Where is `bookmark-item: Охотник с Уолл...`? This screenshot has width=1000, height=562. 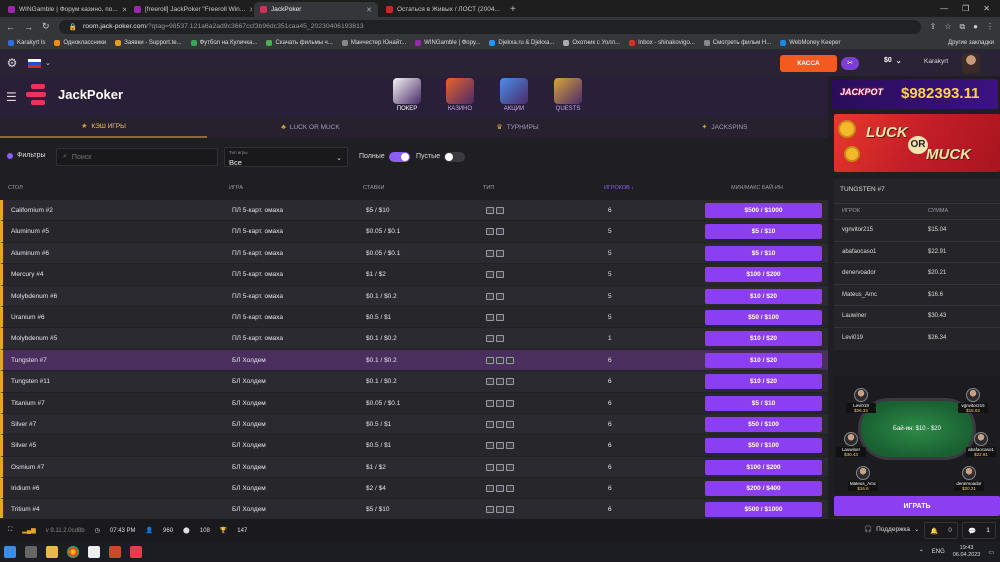 bookmark-item: Охотник с Уолл... is located at coordinates (591, 42).